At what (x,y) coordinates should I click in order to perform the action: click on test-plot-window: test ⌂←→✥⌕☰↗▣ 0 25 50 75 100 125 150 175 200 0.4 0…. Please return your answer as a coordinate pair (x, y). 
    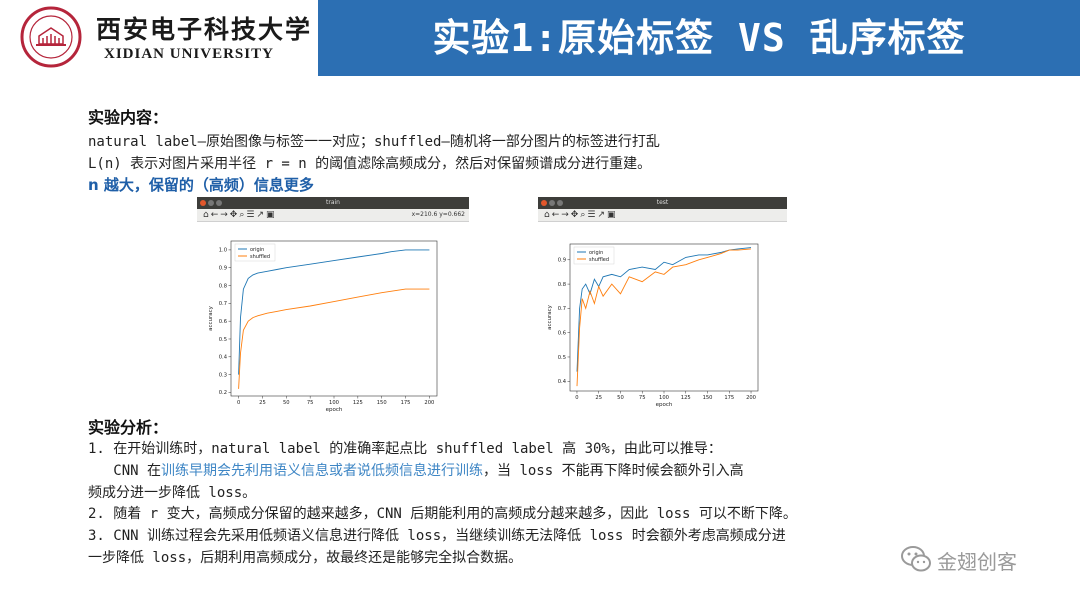
    Looking at the image, I should click on (662, 303).